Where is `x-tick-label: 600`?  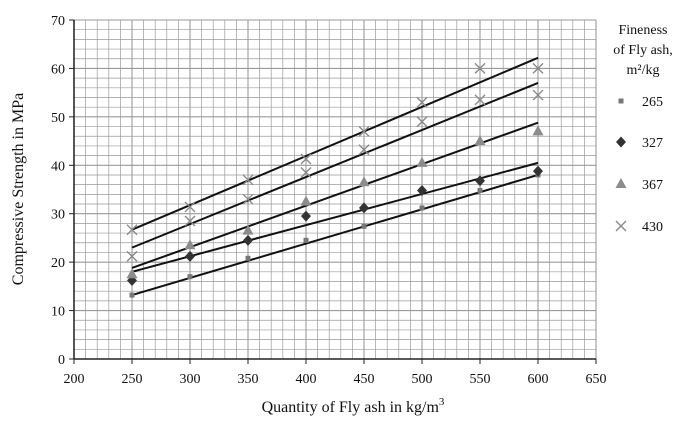 x-tick-label: 600 is located at coordinates (538, 379).